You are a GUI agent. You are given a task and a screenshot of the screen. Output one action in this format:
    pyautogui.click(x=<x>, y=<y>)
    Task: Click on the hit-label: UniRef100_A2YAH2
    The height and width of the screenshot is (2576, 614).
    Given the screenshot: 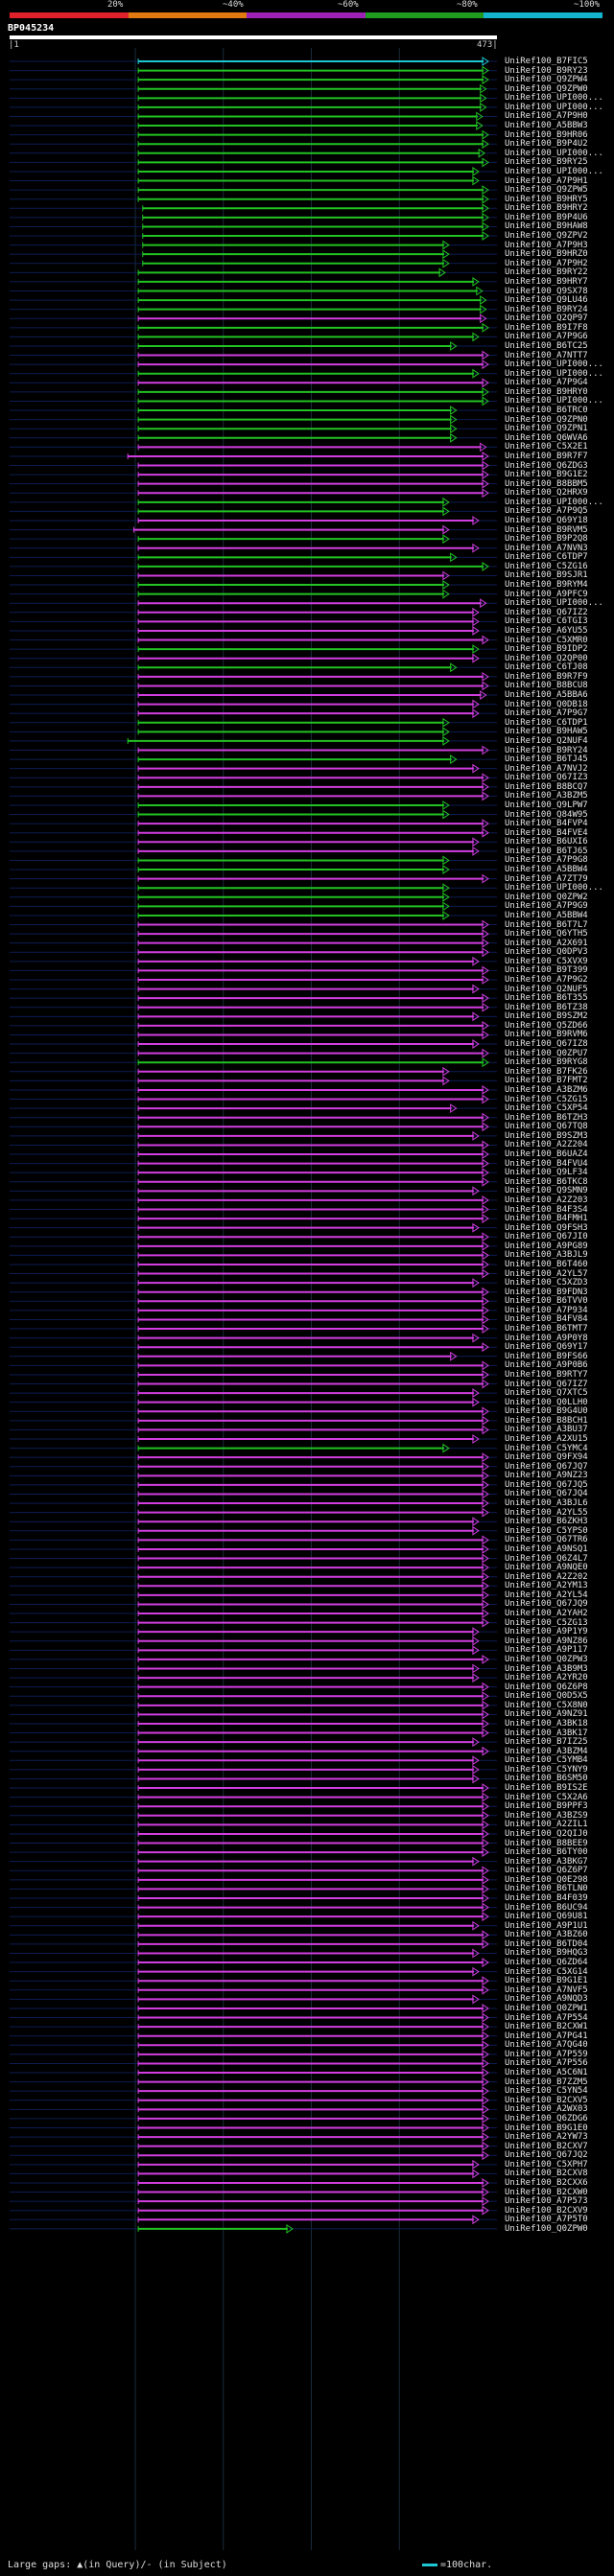 What is the action you would take?
    pyautogui.click(x=546, y=1614)
    